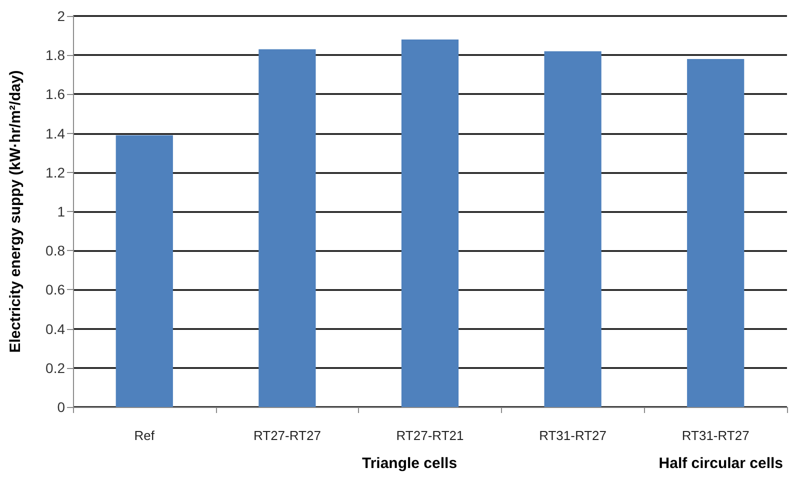 This screenshot has height=481, width=789. I want to click on text: Half circular cells, so click(720, 463).